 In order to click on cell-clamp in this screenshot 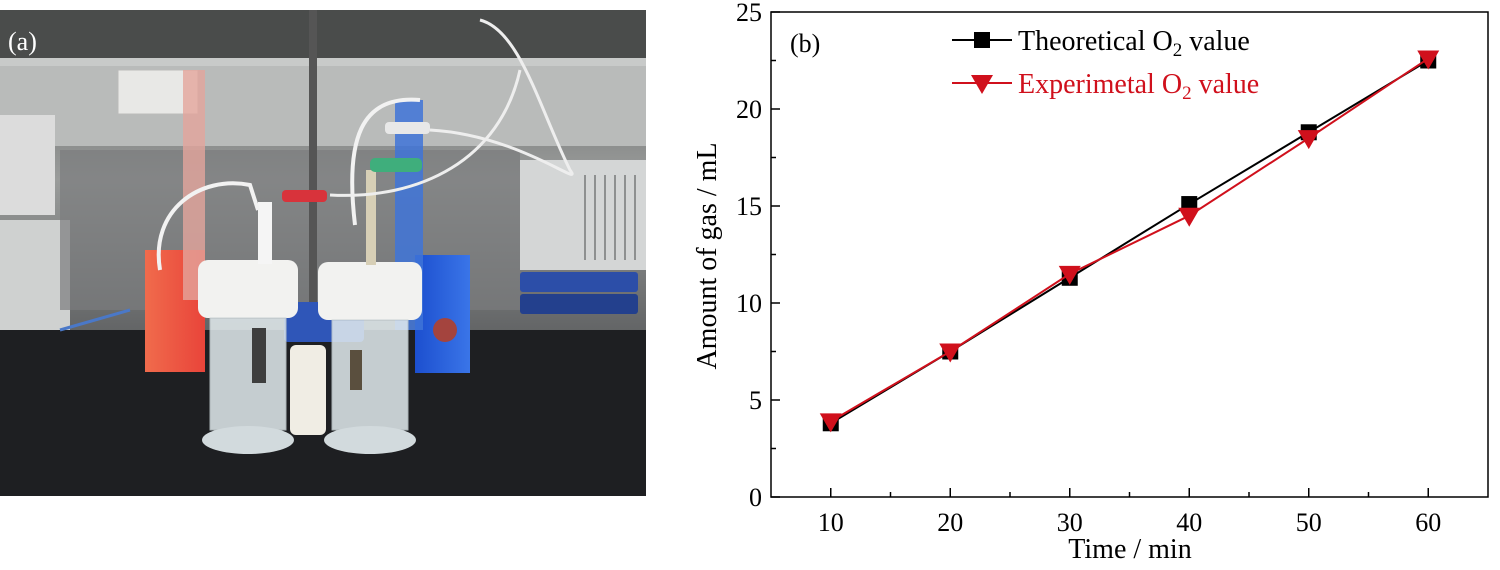, I will do `click(308, 390)`.